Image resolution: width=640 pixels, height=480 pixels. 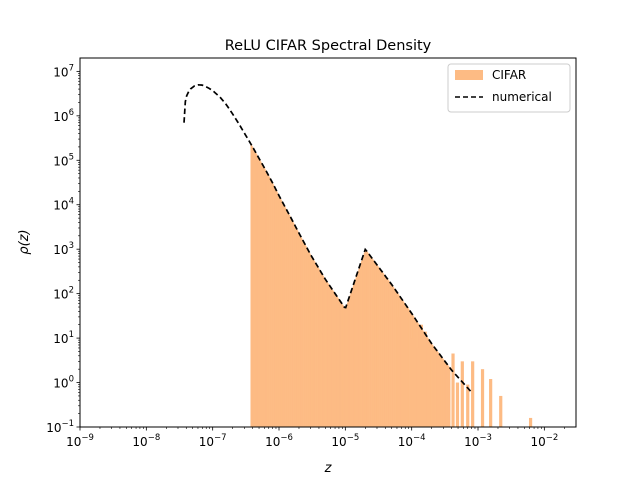 I want to click on chart-title: ReLU CIFAR Spectral Density, so click(x=328, y=46).